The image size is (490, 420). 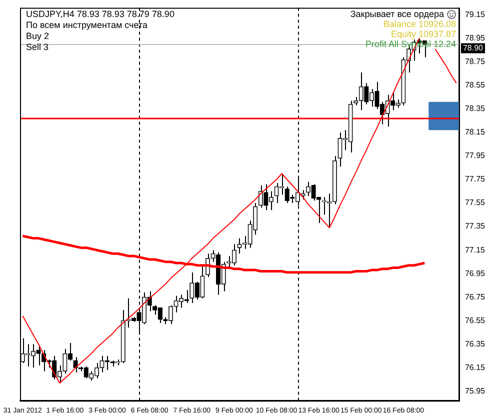 What do you see at coordinates (475, 297) in the screenshot?
I see `y-tick-label: 76.75` at bounding box center [475, 297].